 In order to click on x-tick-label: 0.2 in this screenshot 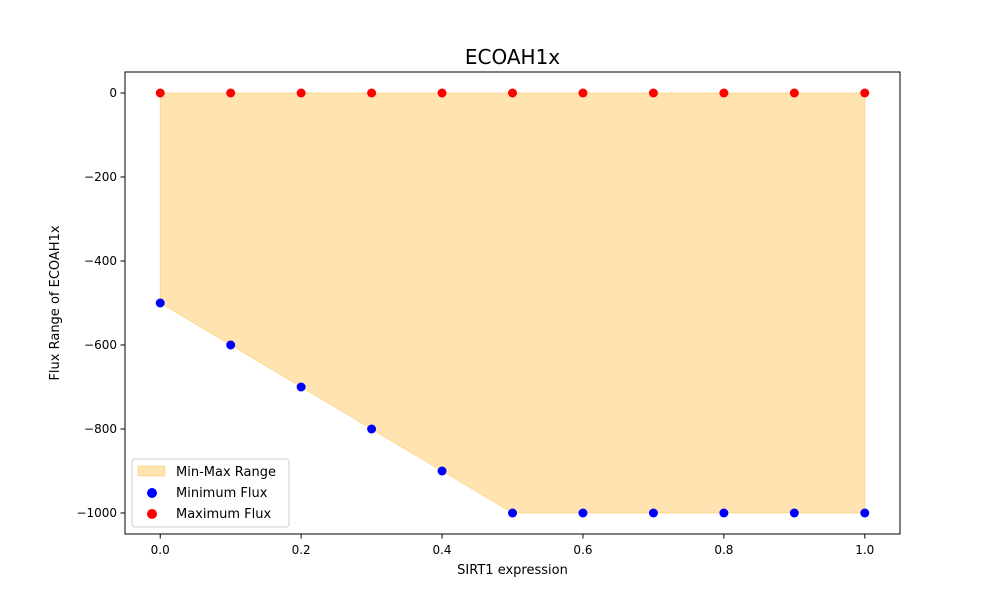, I will do `click(301, 550)`.